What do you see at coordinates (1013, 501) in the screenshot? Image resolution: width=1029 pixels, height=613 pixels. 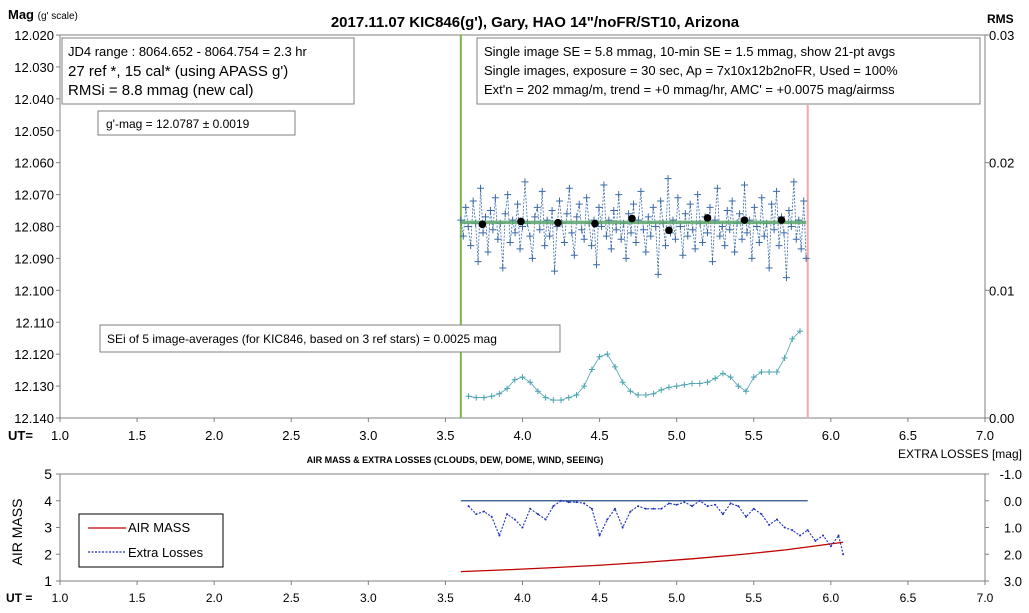 I see `bottom-y2-tick-label: 0.0` at bounding box center [1013, 501].